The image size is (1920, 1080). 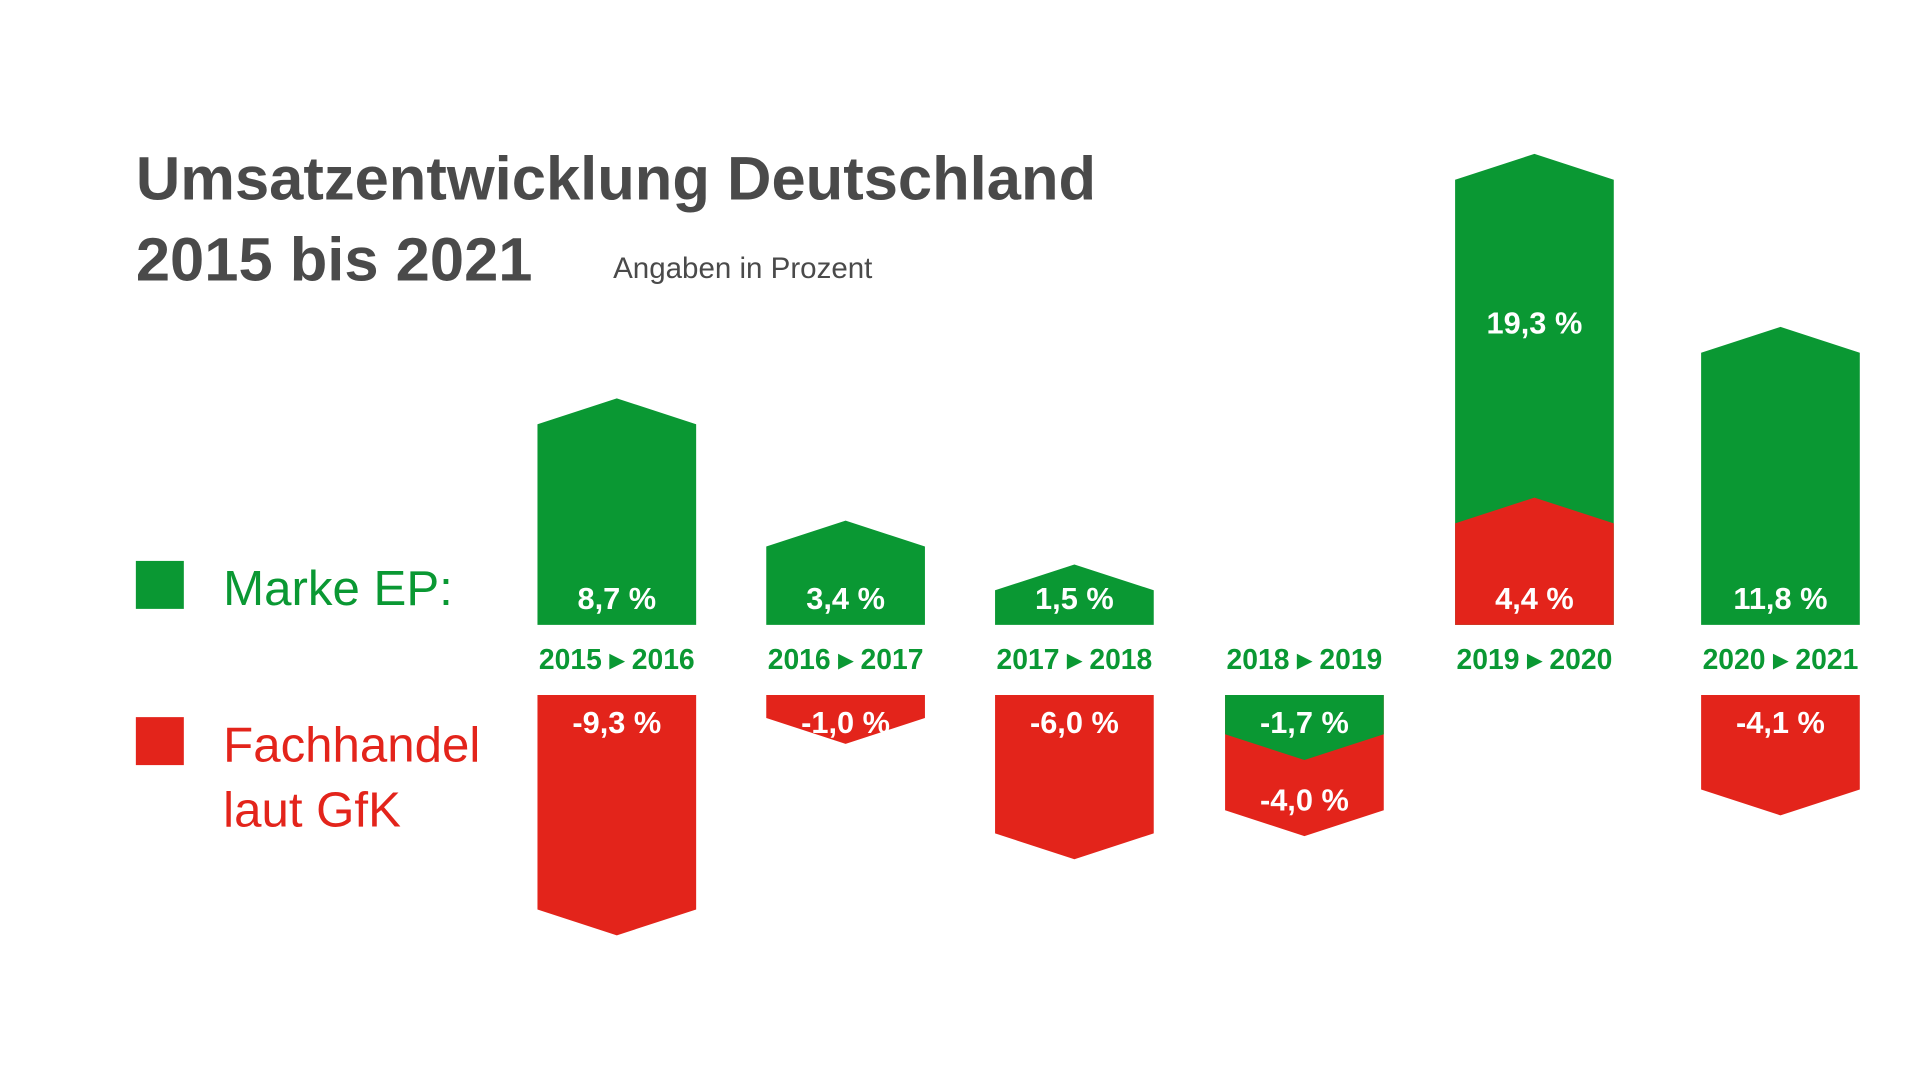 What do you see at coordinates (846, 659) in the screenshot?
I see `category-label: 2016 ▸ 2017` at bounding box center [846, 659].